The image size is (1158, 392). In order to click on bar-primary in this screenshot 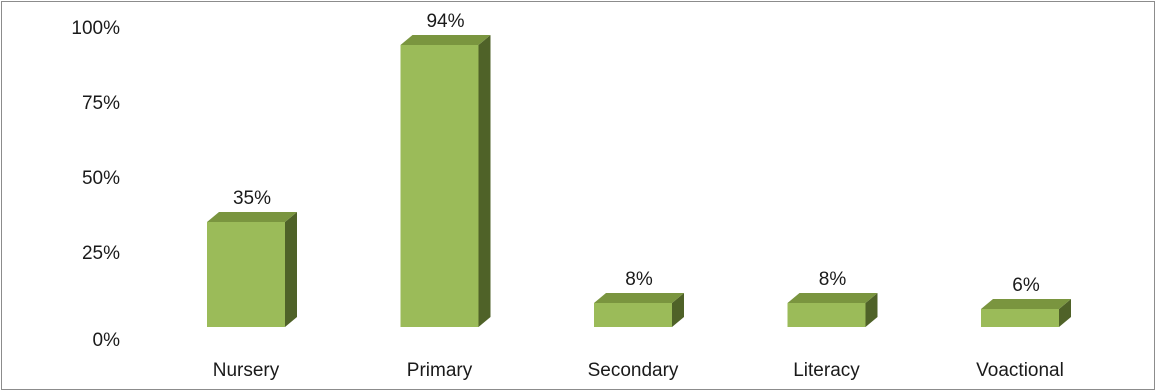, I will do `click(445, 181)`.